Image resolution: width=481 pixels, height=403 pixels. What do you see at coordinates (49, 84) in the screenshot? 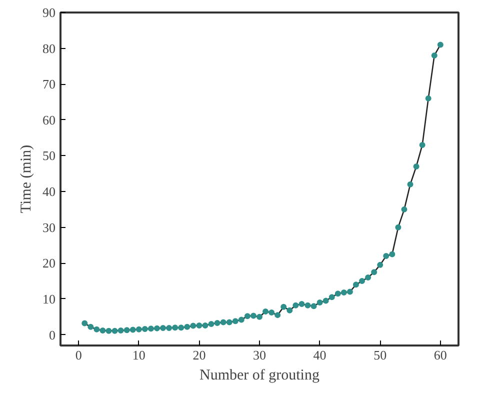
I see `y-tick-label: 70` at bounding box center [49, 84].